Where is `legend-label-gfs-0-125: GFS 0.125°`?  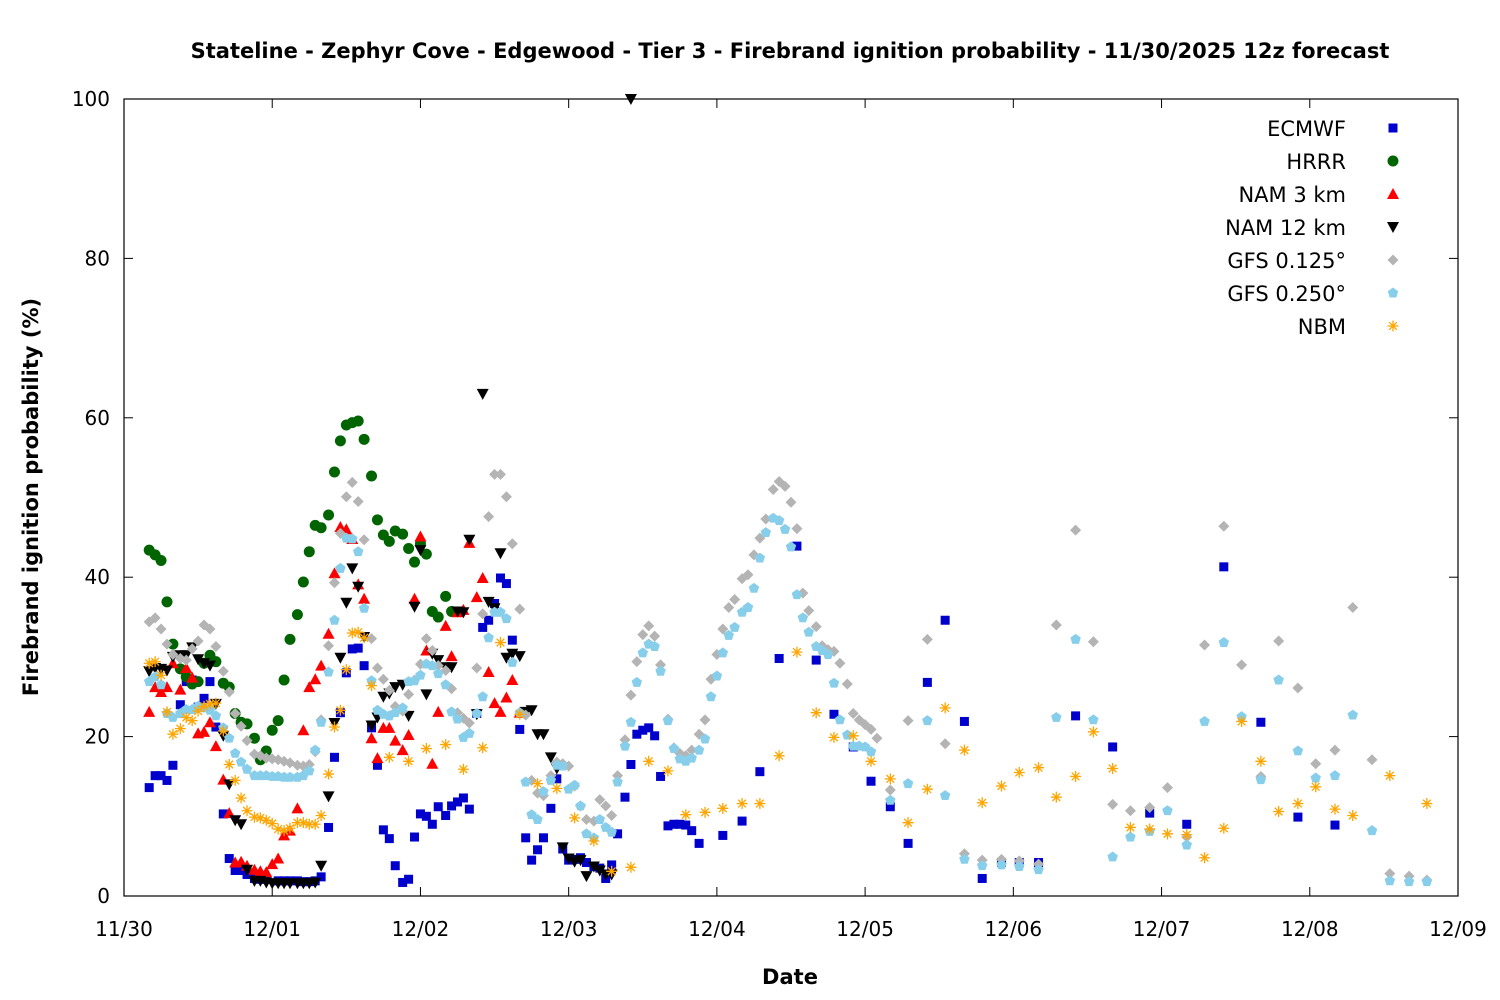 legend-label-gfs-0-125: GFS 0.125° is located at coordinates (1286, 261).